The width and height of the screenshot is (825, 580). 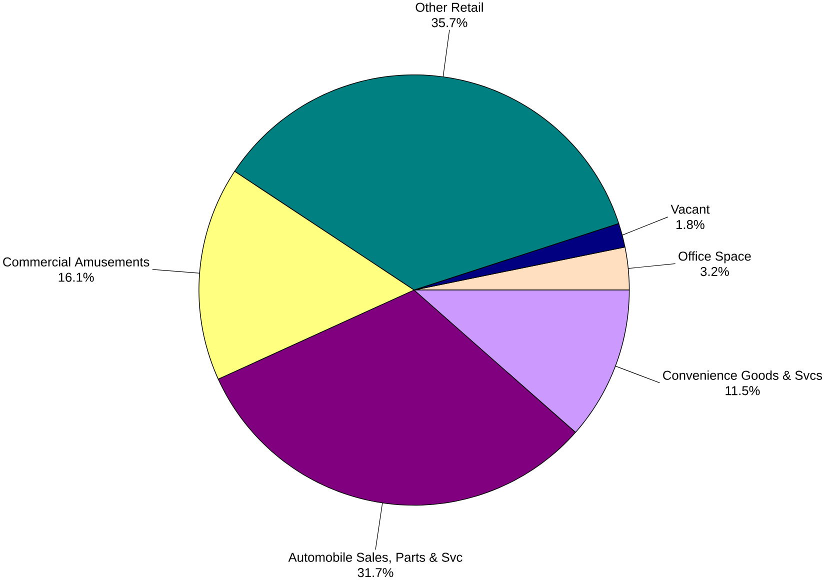 What do you see at coordinates (690, 225) in the screenshot?
I see `data-label: 1.8%` at bounding box center [690, 225].